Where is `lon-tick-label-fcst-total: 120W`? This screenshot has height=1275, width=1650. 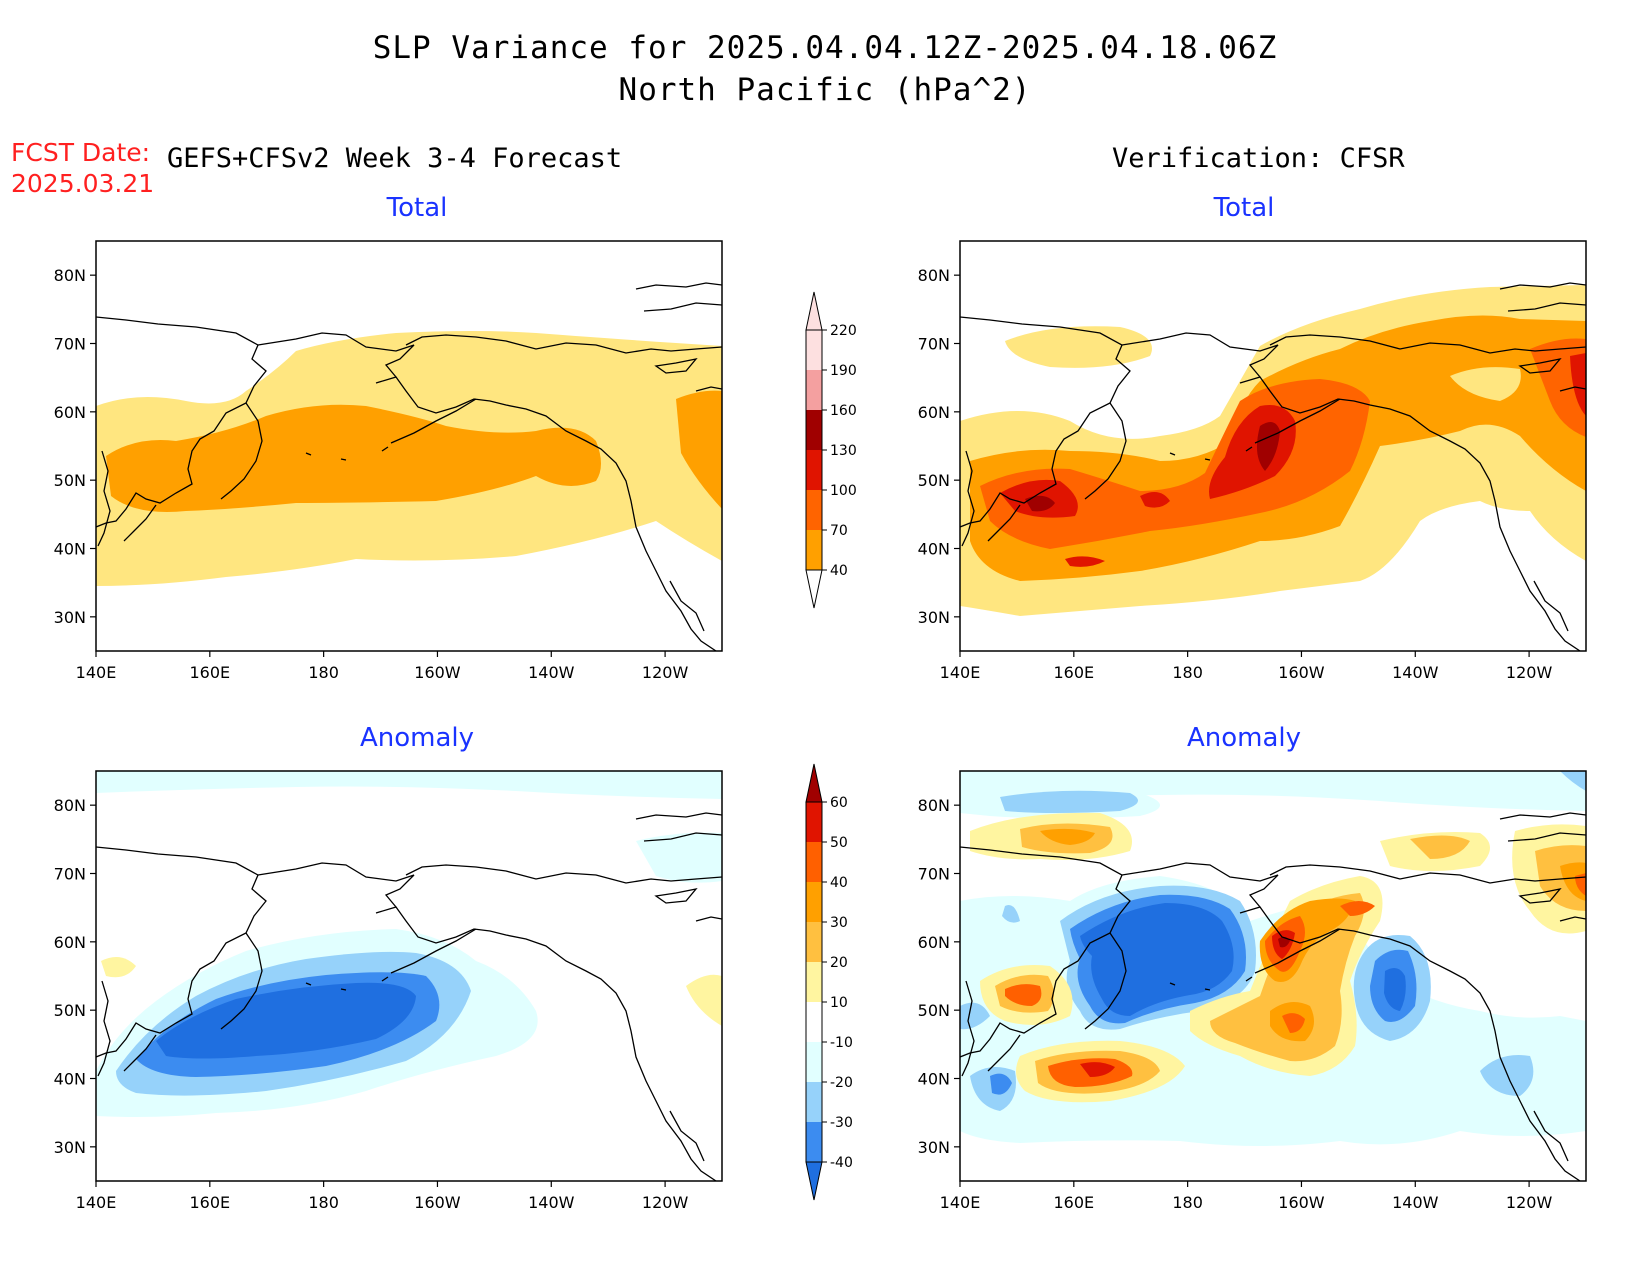 lon-tick-label-fcst-total: 120W is located at coordinates (665, 672).